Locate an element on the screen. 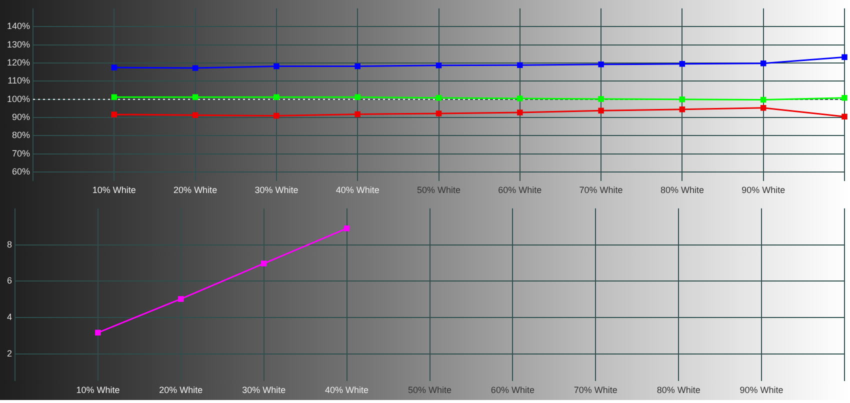  y-tick-label: 110% is located at coordinates (19, 81).